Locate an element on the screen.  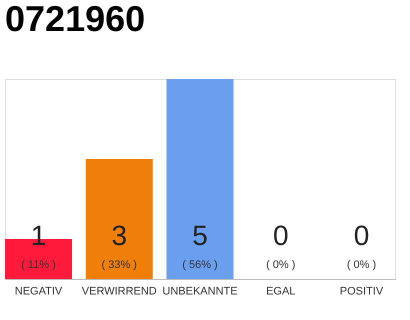
x-tick-label: UNBEKANNTE is located at coordinates (200, 292).